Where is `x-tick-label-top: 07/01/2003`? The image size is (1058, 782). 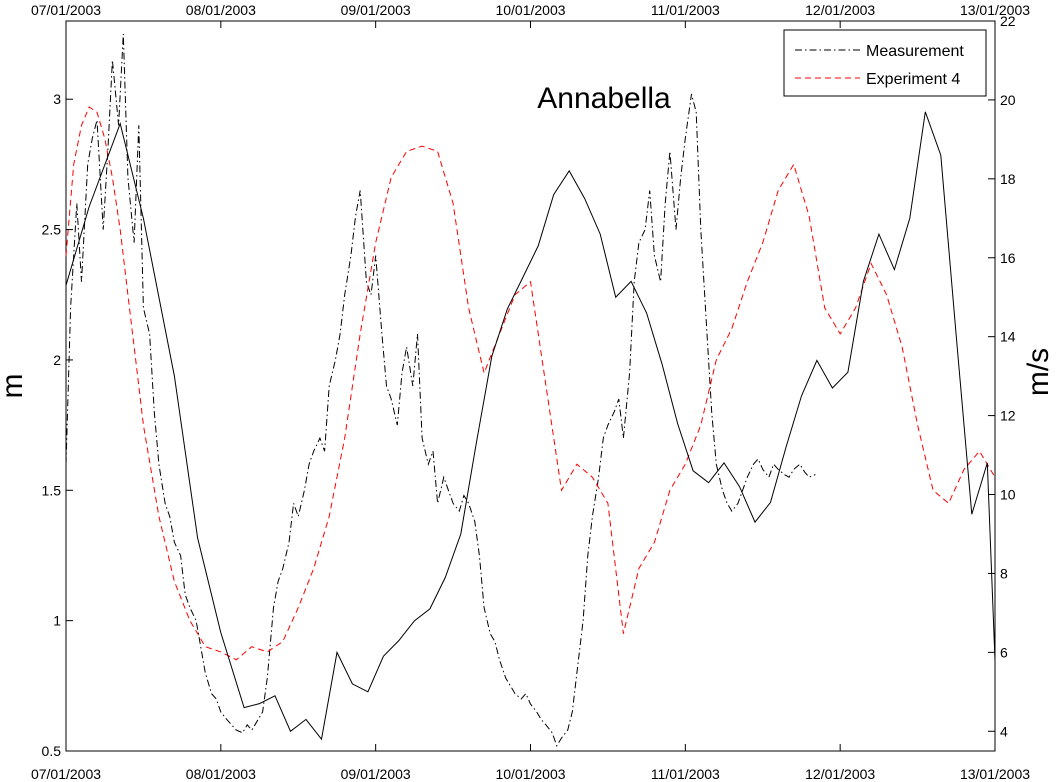 x-tick-label-top: 07/01/2003 is located at coordinates (66, 10).